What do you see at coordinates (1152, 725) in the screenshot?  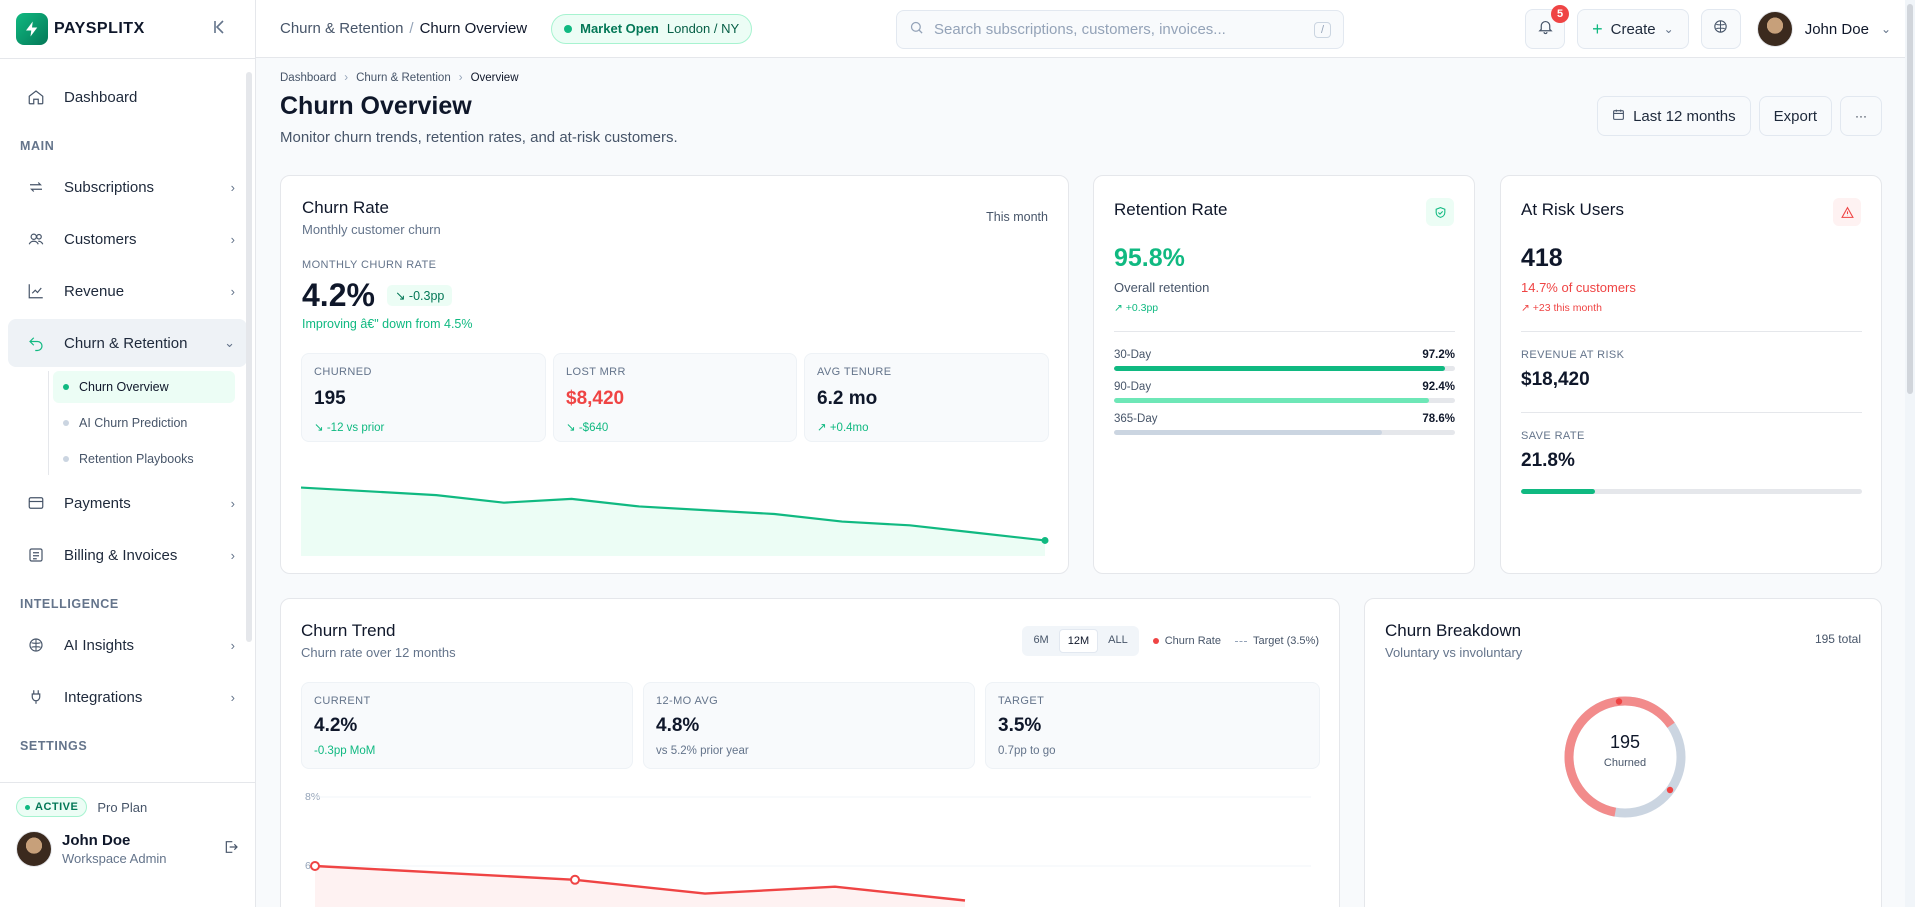 I see `trend-target: TARGET 3.5% 0.7pp to go` at bounding box center [1152, 725].